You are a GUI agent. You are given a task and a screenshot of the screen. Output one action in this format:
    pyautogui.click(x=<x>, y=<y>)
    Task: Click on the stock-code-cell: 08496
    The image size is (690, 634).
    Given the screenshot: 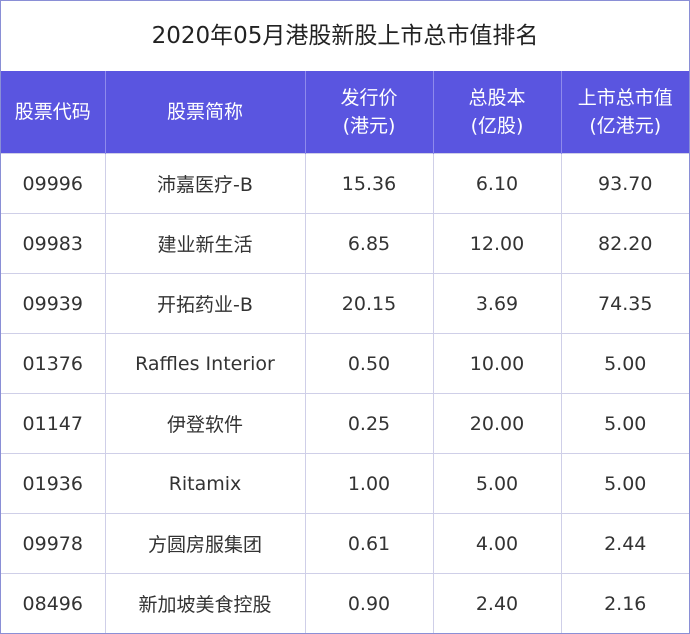 What is the action you would take?
    pyautogui.click(x=53, y=603)
    